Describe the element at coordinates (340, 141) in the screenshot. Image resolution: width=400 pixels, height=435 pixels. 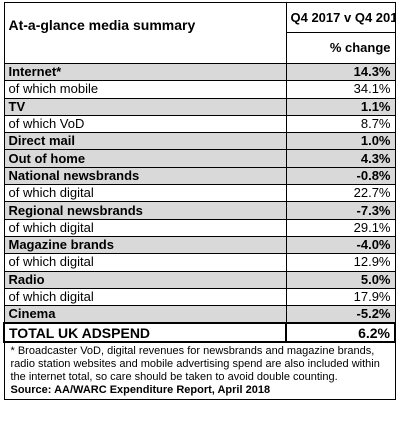
I see `row-value: 1.0%` at that location.